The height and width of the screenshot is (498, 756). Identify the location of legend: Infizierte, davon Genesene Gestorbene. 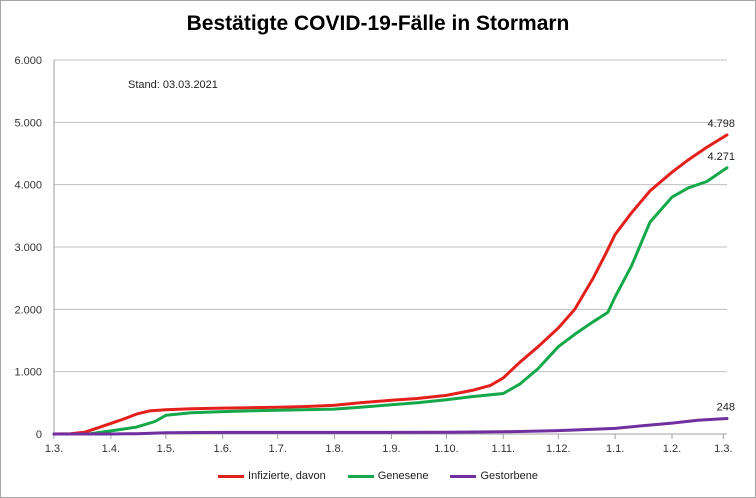
(378, 476).